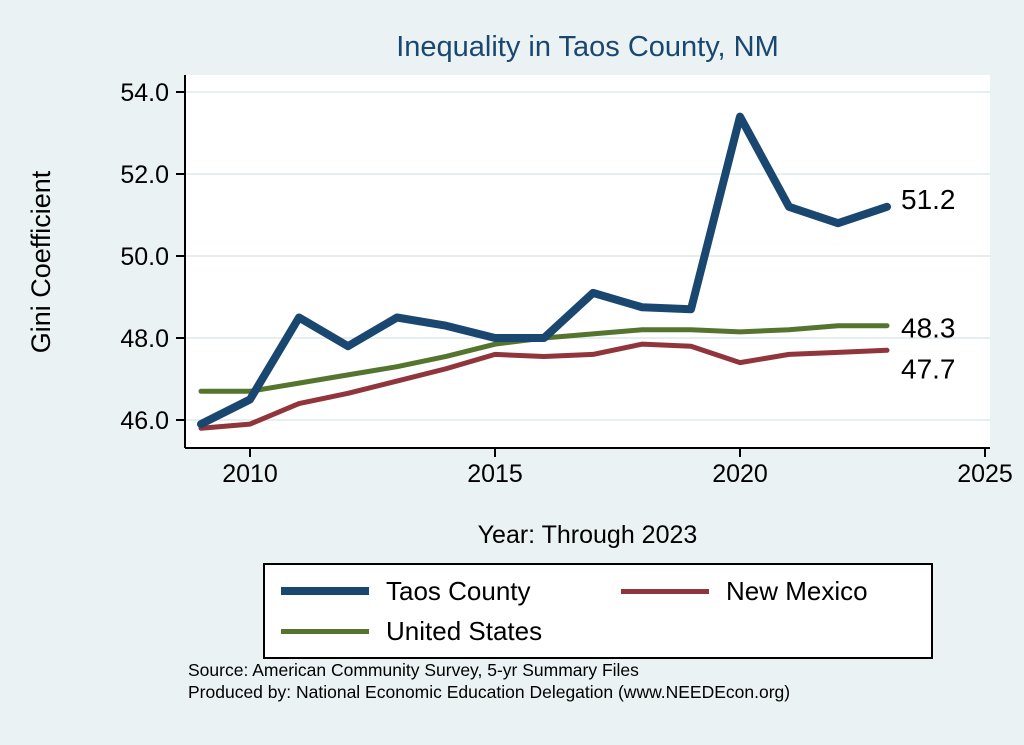 This screenshot has width=1024, height=745. Describe the element at coordinates (598, 611) in the screenshot. I see `legend: Taos County New Mexico United States` at that location.